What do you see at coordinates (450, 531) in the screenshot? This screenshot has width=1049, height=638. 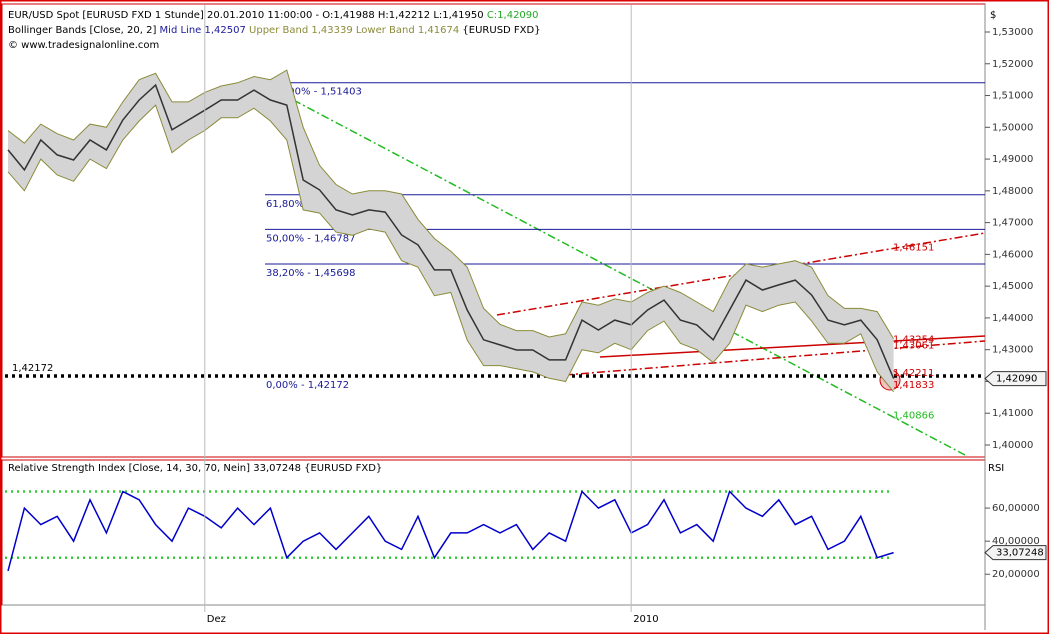 I see `series-line` at bounding box center [450, 531].